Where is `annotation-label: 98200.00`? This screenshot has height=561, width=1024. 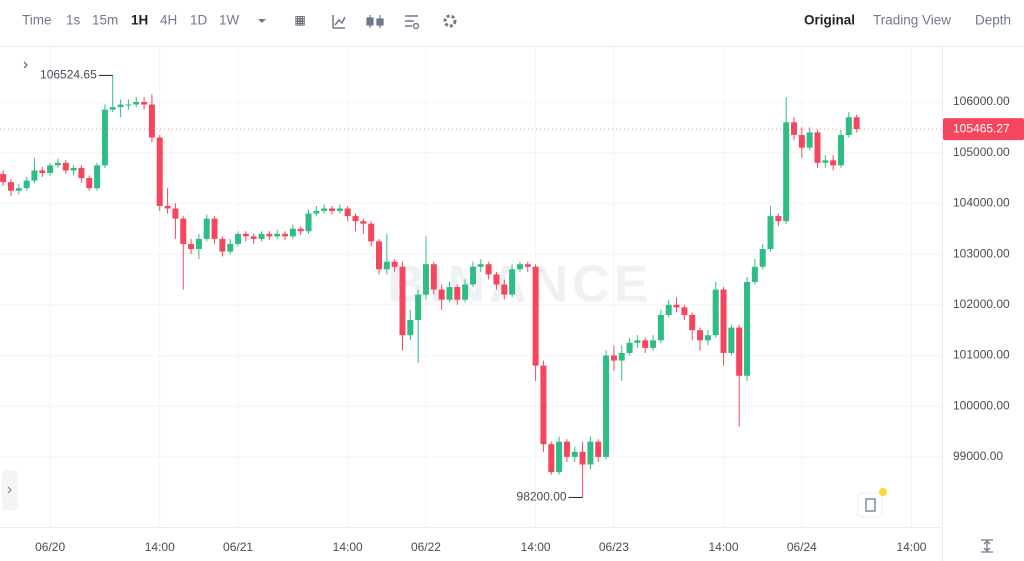 annotation-label: 98200.00 is located at coordinates (542, 497).